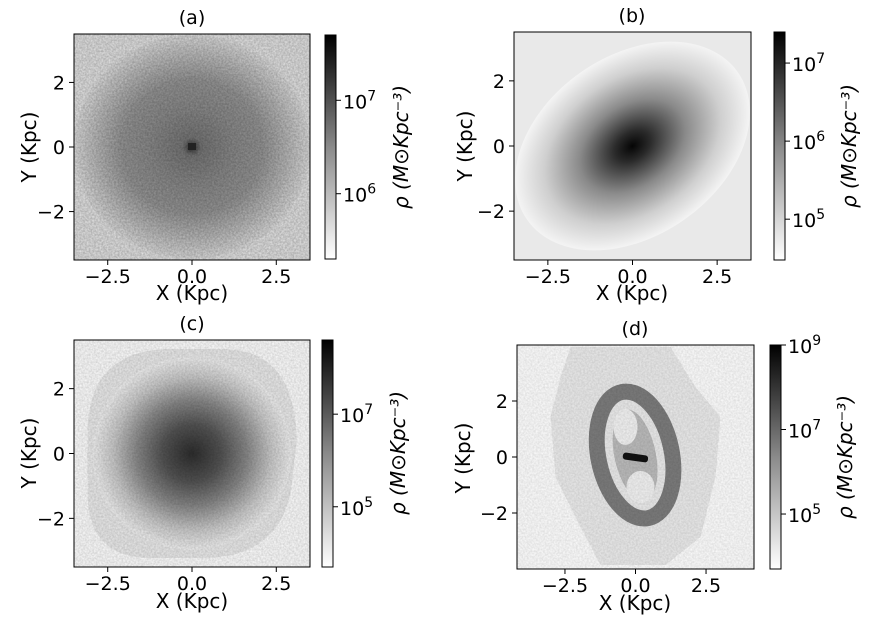 This screenshot has width=889, height=629. I want to click on panel-b-ytick-label: −2, so click(491, 212).